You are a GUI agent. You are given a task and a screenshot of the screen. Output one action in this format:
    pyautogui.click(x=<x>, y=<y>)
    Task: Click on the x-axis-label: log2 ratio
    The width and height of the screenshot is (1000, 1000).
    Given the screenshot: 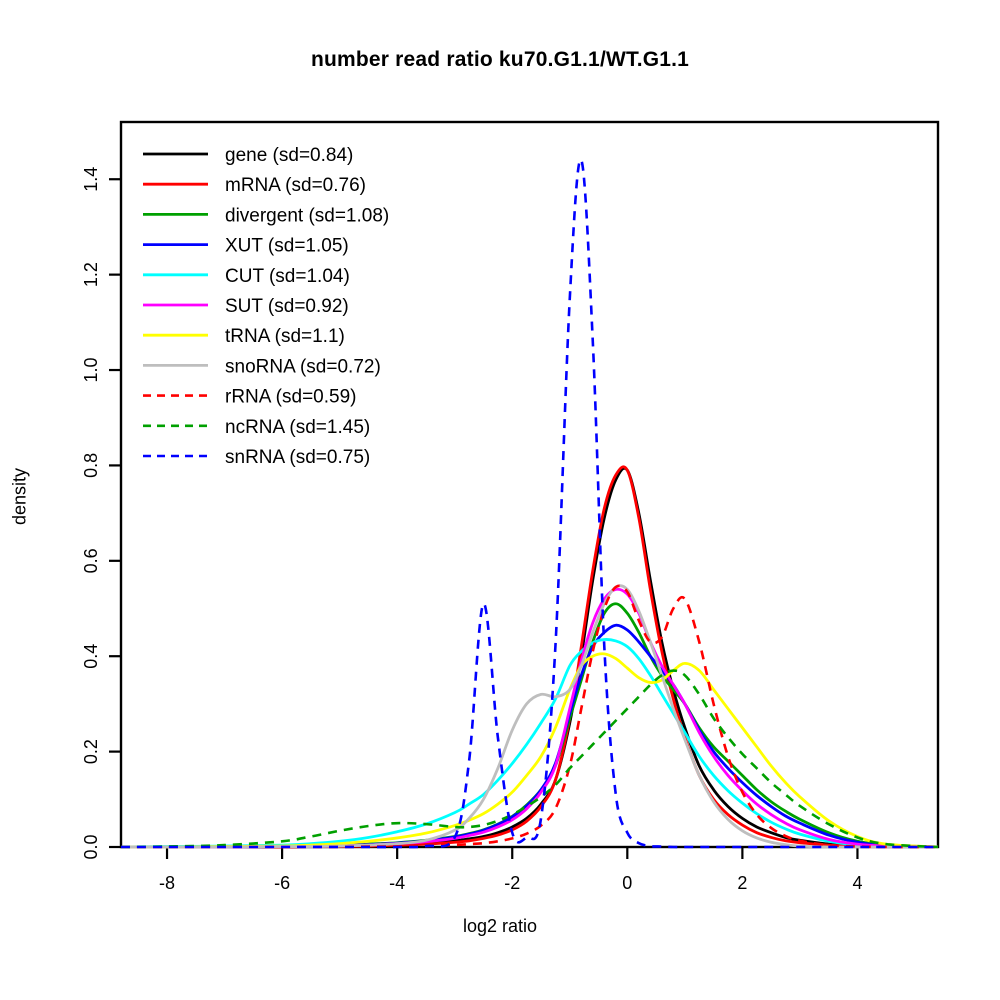 What is the action you would take?
    pyautogui.click(x=500, y=926)
    